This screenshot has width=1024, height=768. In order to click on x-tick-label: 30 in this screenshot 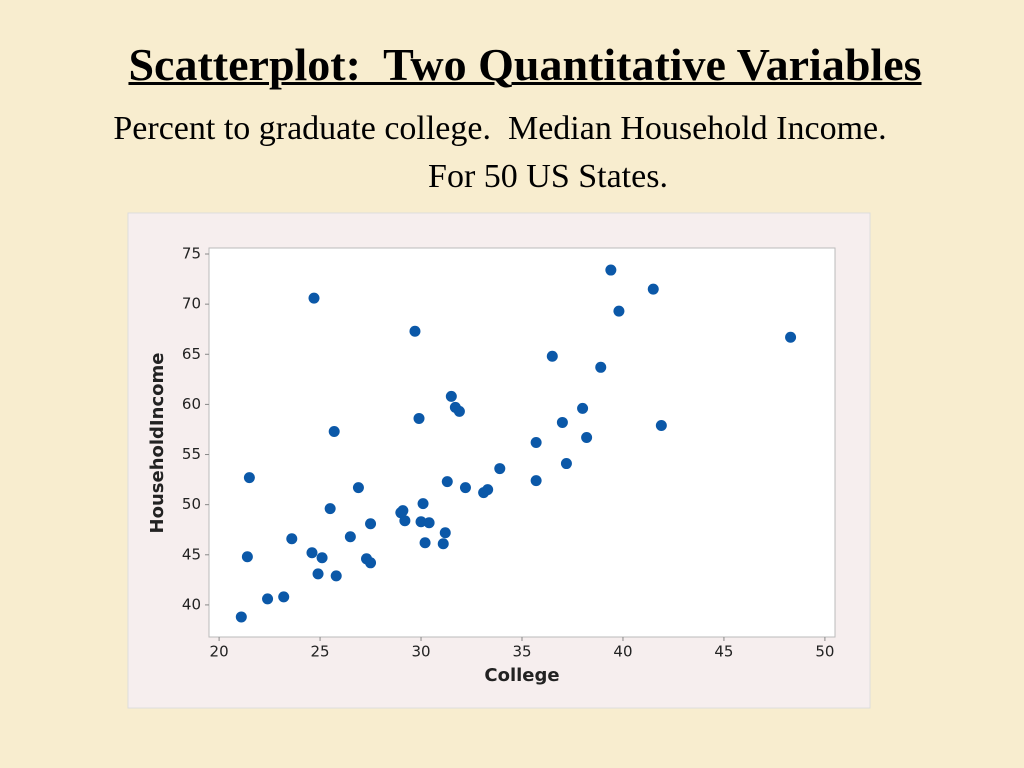, I will do `click(420, 652)`.